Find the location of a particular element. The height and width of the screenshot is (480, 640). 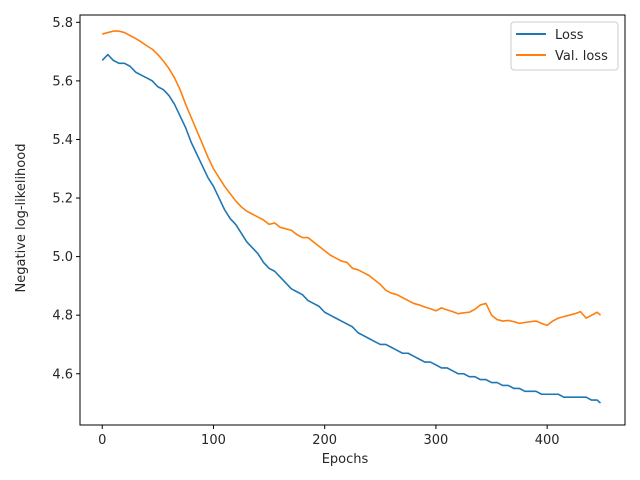

y-tick-label: 4.8 is located at coordinates (62, 316).